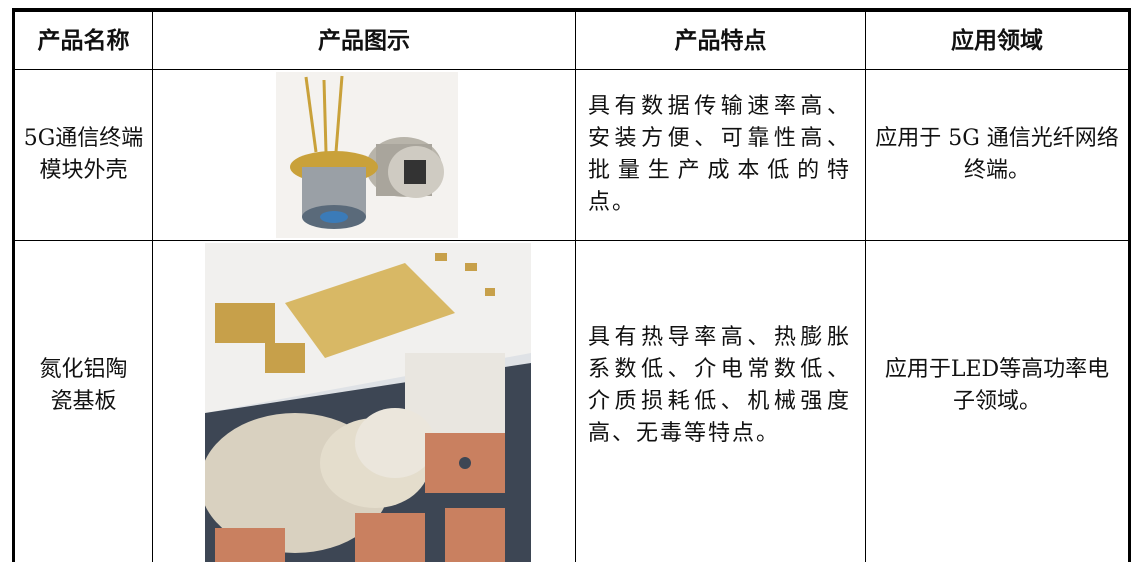 This screenshot has height=562, width=1136. Describe the element at coordinates (720, 40) in the screenshot. I see `header-cell: 产品特点` at that location.